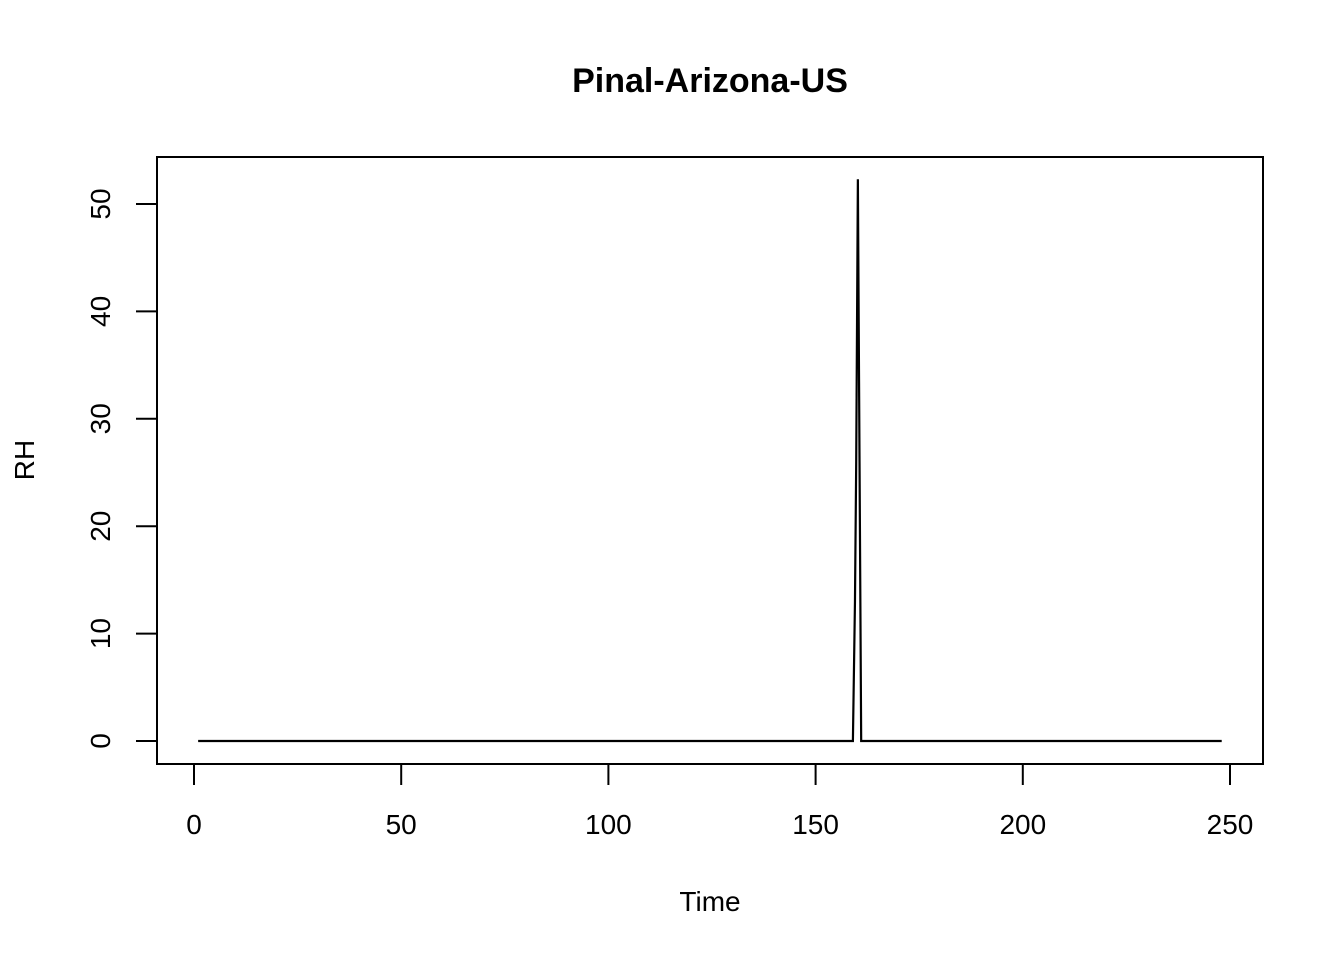 The height and width of the screenshot is (960, 1344). Describe the element at coordinates (121, 468) in the screenshot. I see `y-axis: 0 10 20 30 40 50` at that location.